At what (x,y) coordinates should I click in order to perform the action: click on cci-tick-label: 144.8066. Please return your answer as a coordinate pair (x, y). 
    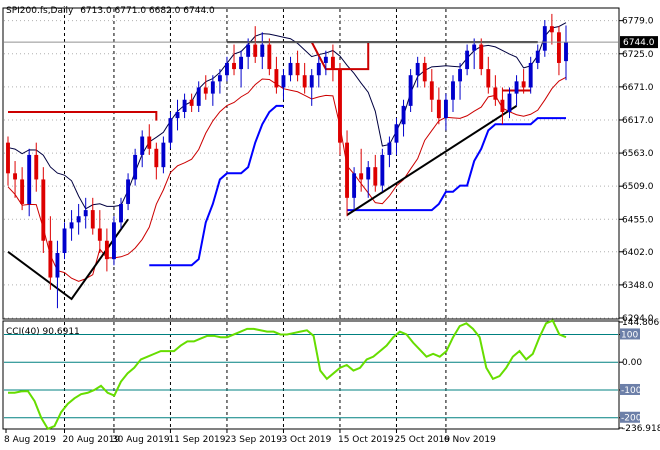
    Looking at the image, I should click on (641, 323).